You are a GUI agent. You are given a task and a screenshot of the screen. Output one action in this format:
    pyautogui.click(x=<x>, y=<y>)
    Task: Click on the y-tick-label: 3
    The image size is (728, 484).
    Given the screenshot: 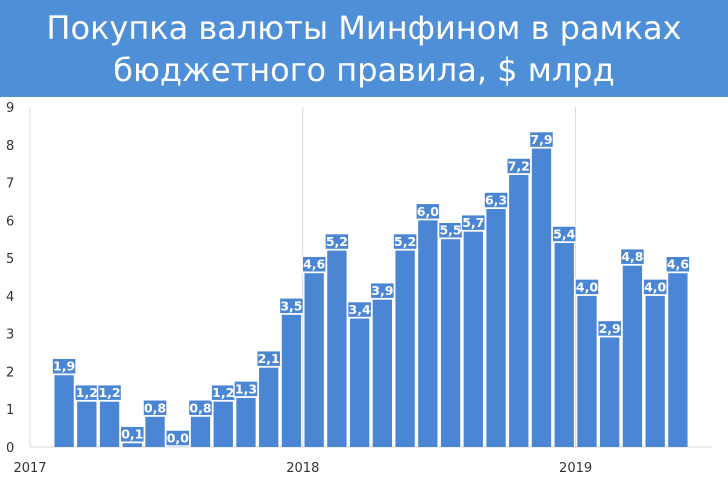 What is the action you would take?
    pyautogui.click(x=10, y=335)
    